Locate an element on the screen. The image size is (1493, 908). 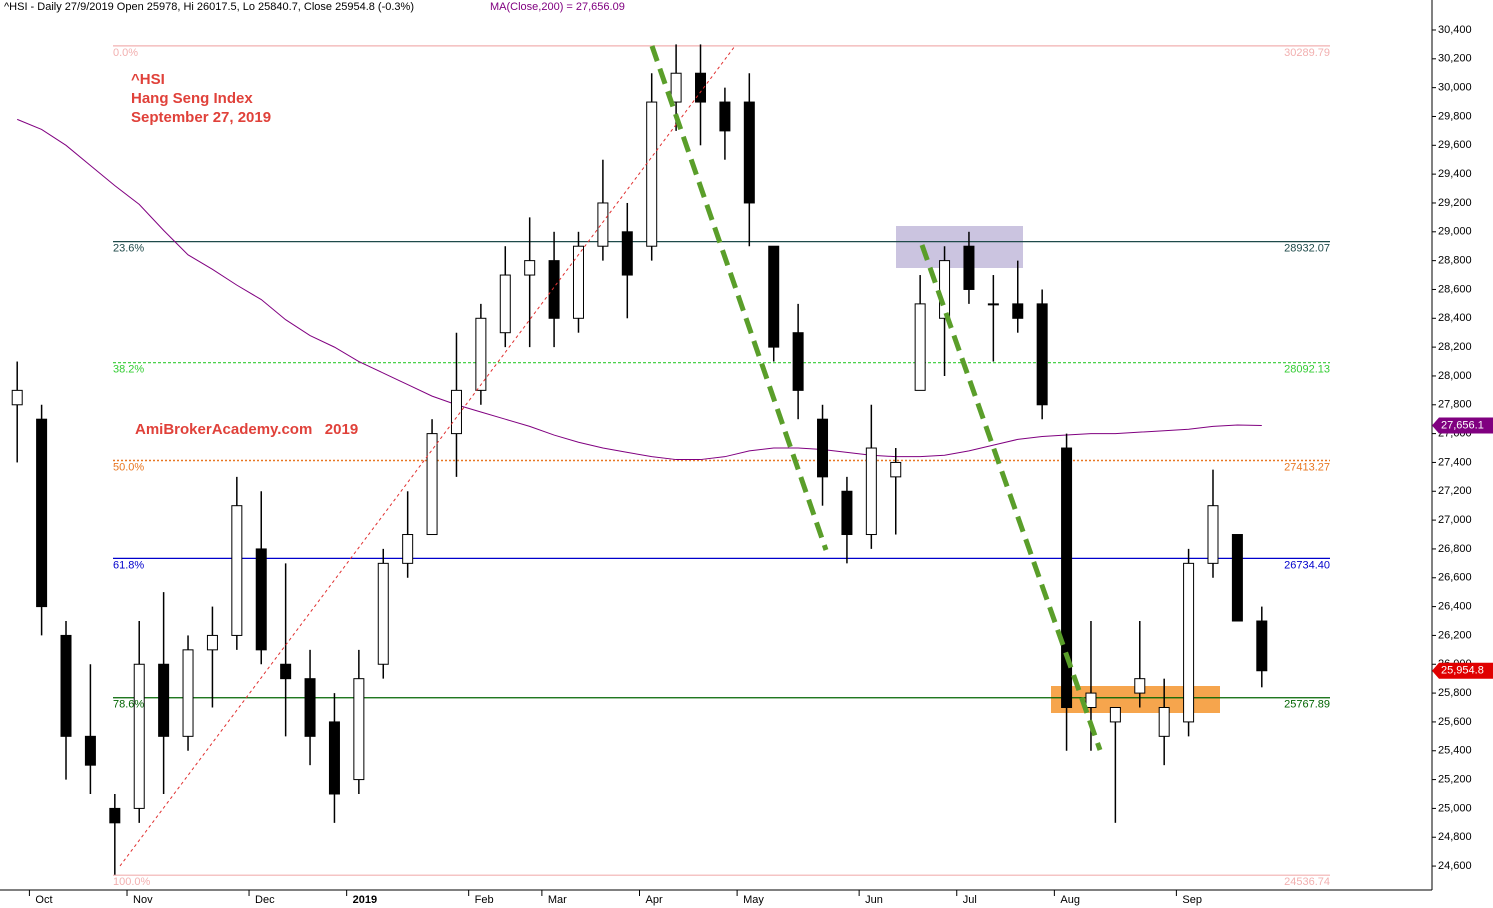
x-tick-label: Jun is located at coordinates (874, 900).